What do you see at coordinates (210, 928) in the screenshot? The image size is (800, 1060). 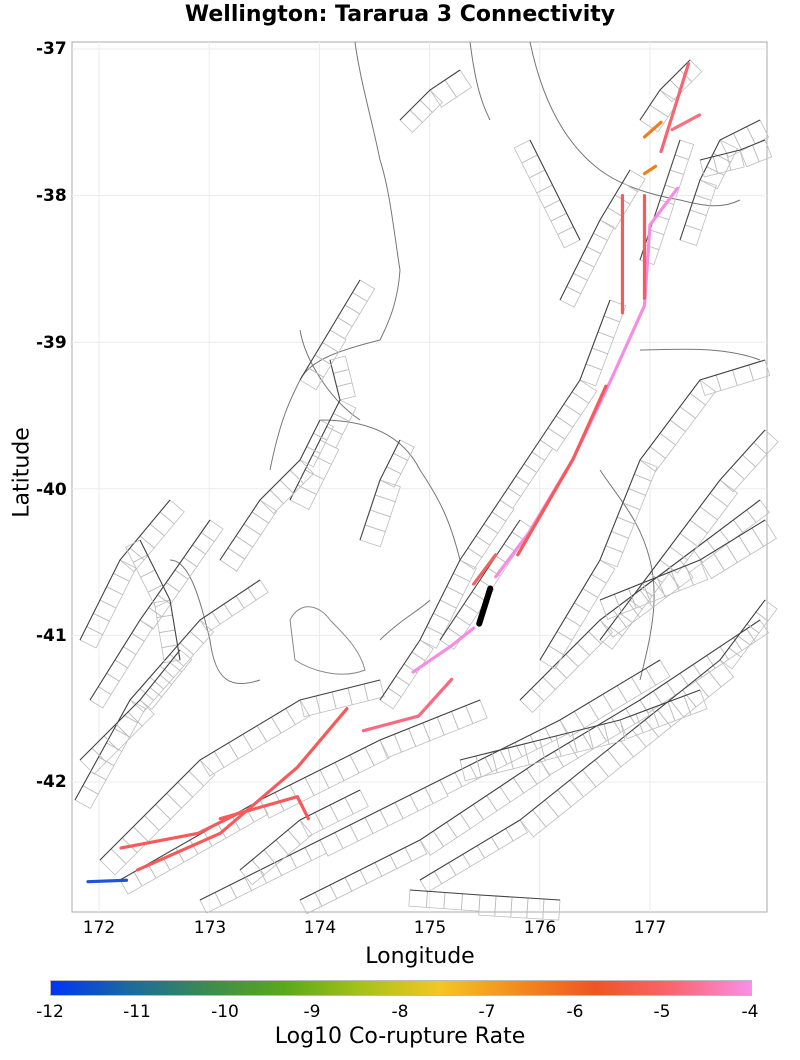 I see `x-tick: 173` at bounding box center [210, 928].